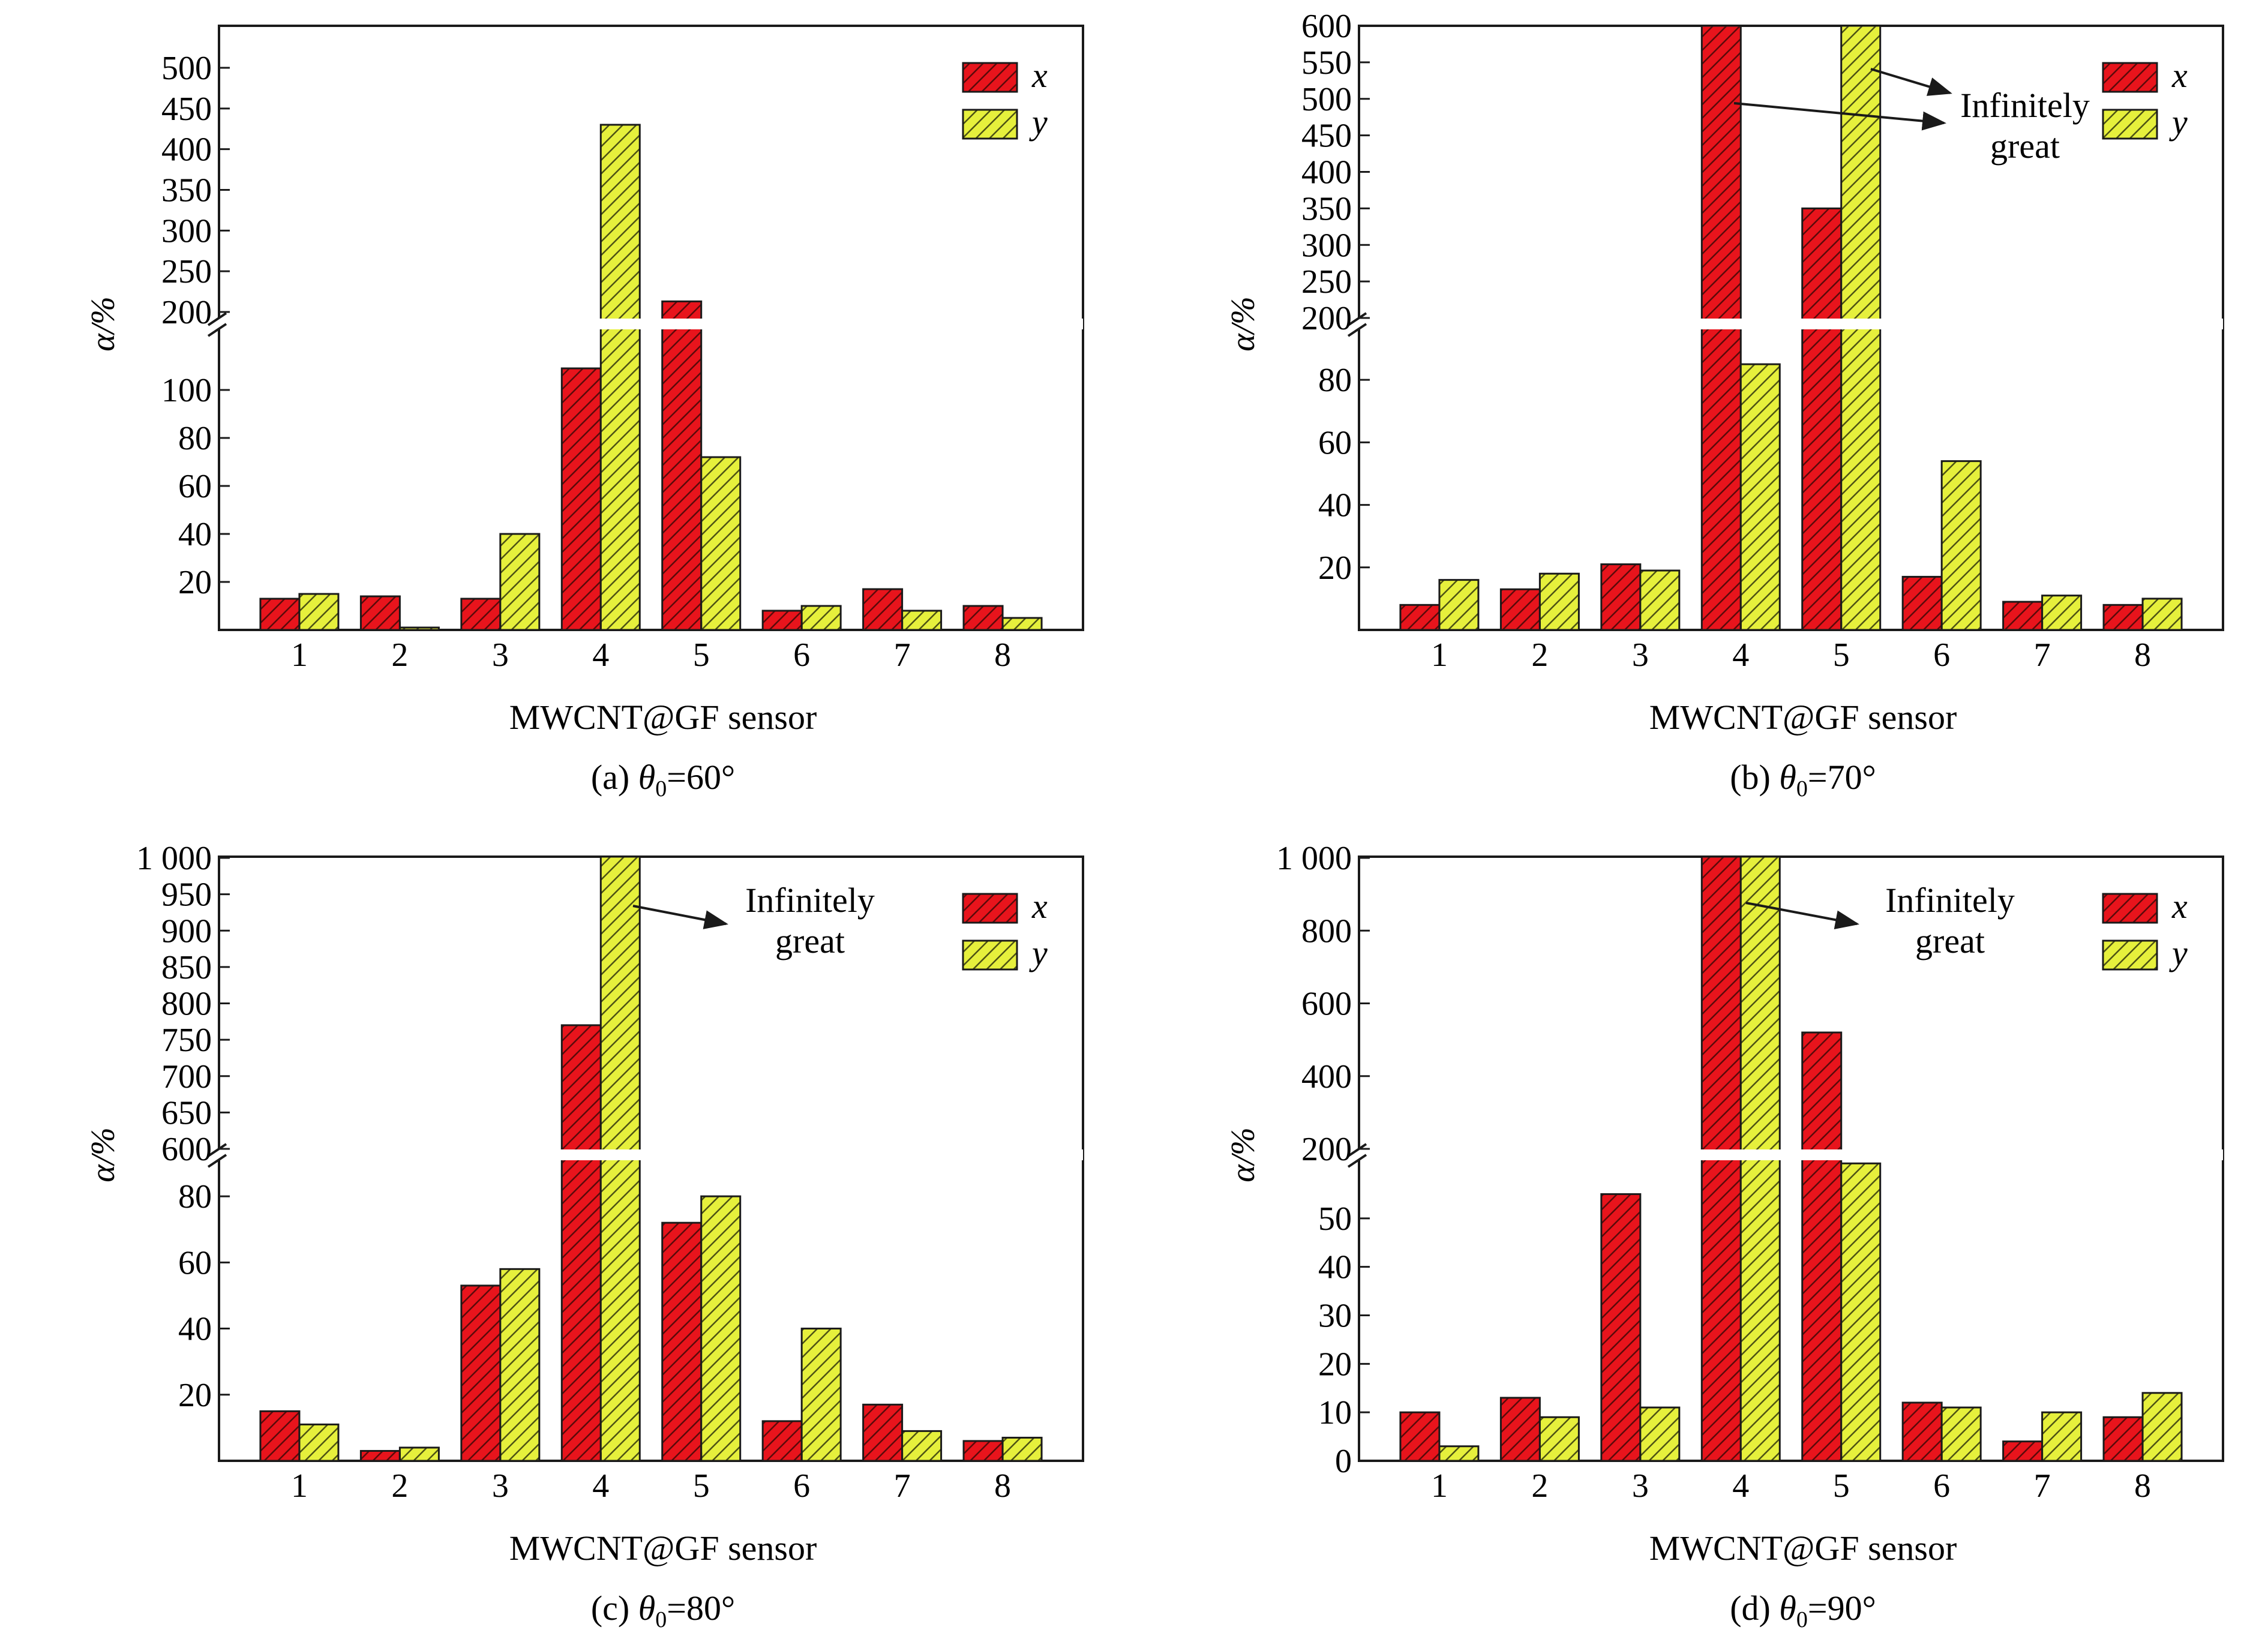 Image resolution: width=2268 pixels, height=1630 pixels. I want to click on y-tick-label: 700, so click(187, 1076).